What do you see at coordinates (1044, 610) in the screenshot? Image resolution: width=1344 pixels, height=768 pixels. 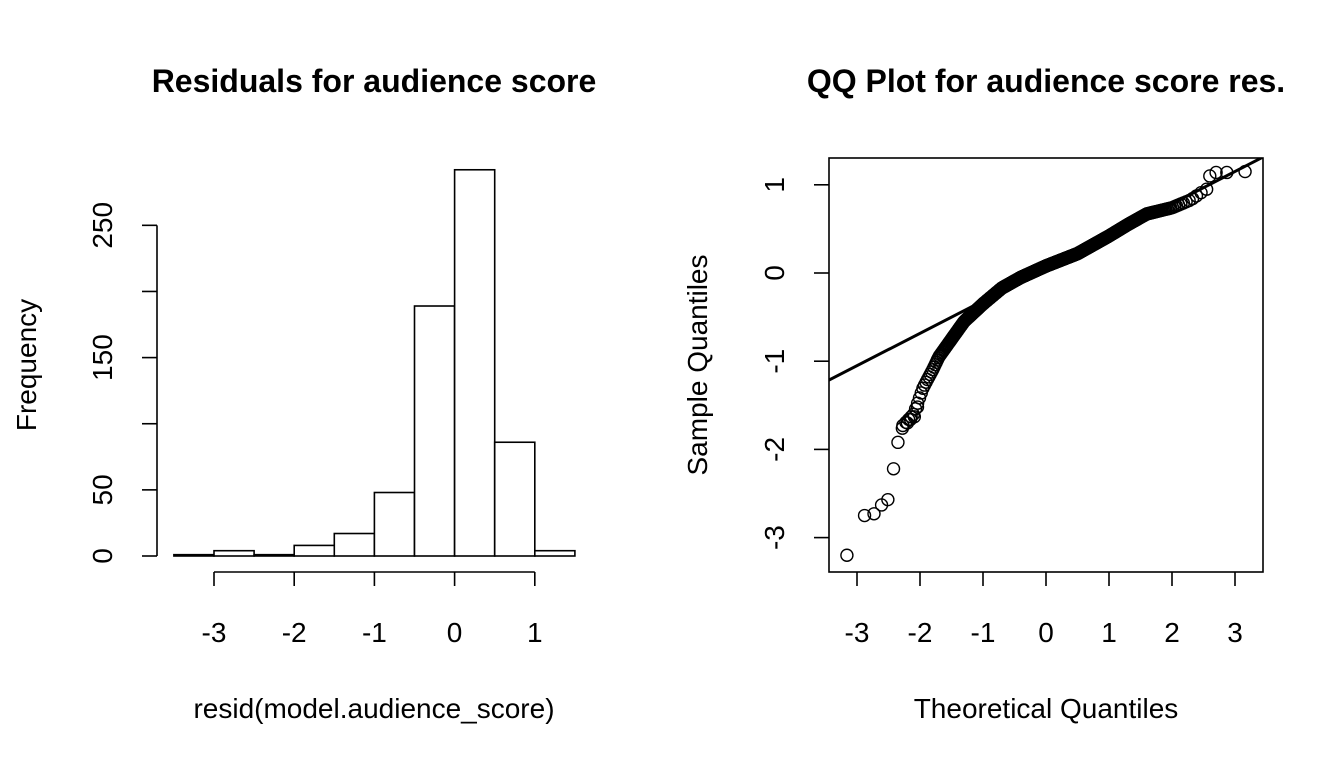 I see `qq-x-axis: -3 -2 -1 0 1 2 3` at bounding box center [1044, 610].